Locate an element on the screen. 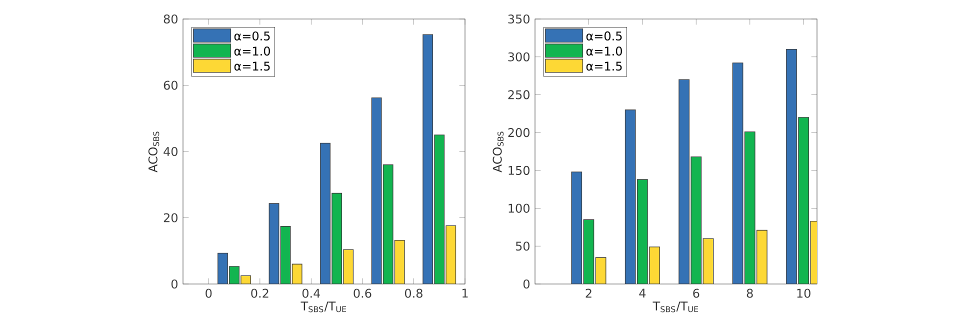  x-tick-label: 0.8 is located at coordinates (413, 293).